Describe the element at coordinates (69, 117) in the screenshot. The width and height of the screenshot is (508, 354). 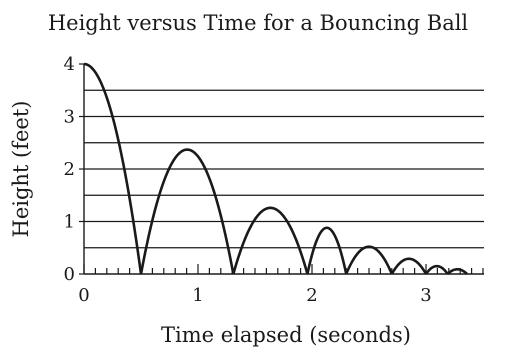
I see `y-tick-label: 3` at that location.